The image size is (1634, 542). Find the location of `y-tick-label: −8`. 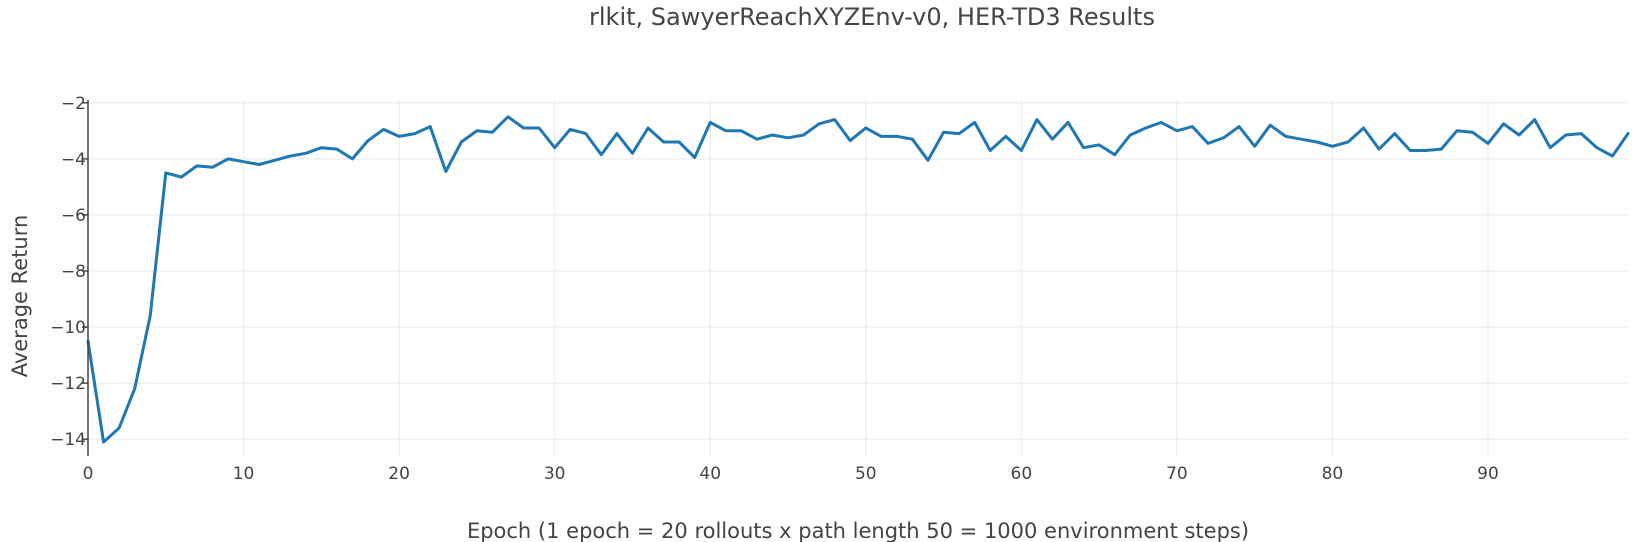

y-tick-label: −8 is located at coordinates (73, 272).